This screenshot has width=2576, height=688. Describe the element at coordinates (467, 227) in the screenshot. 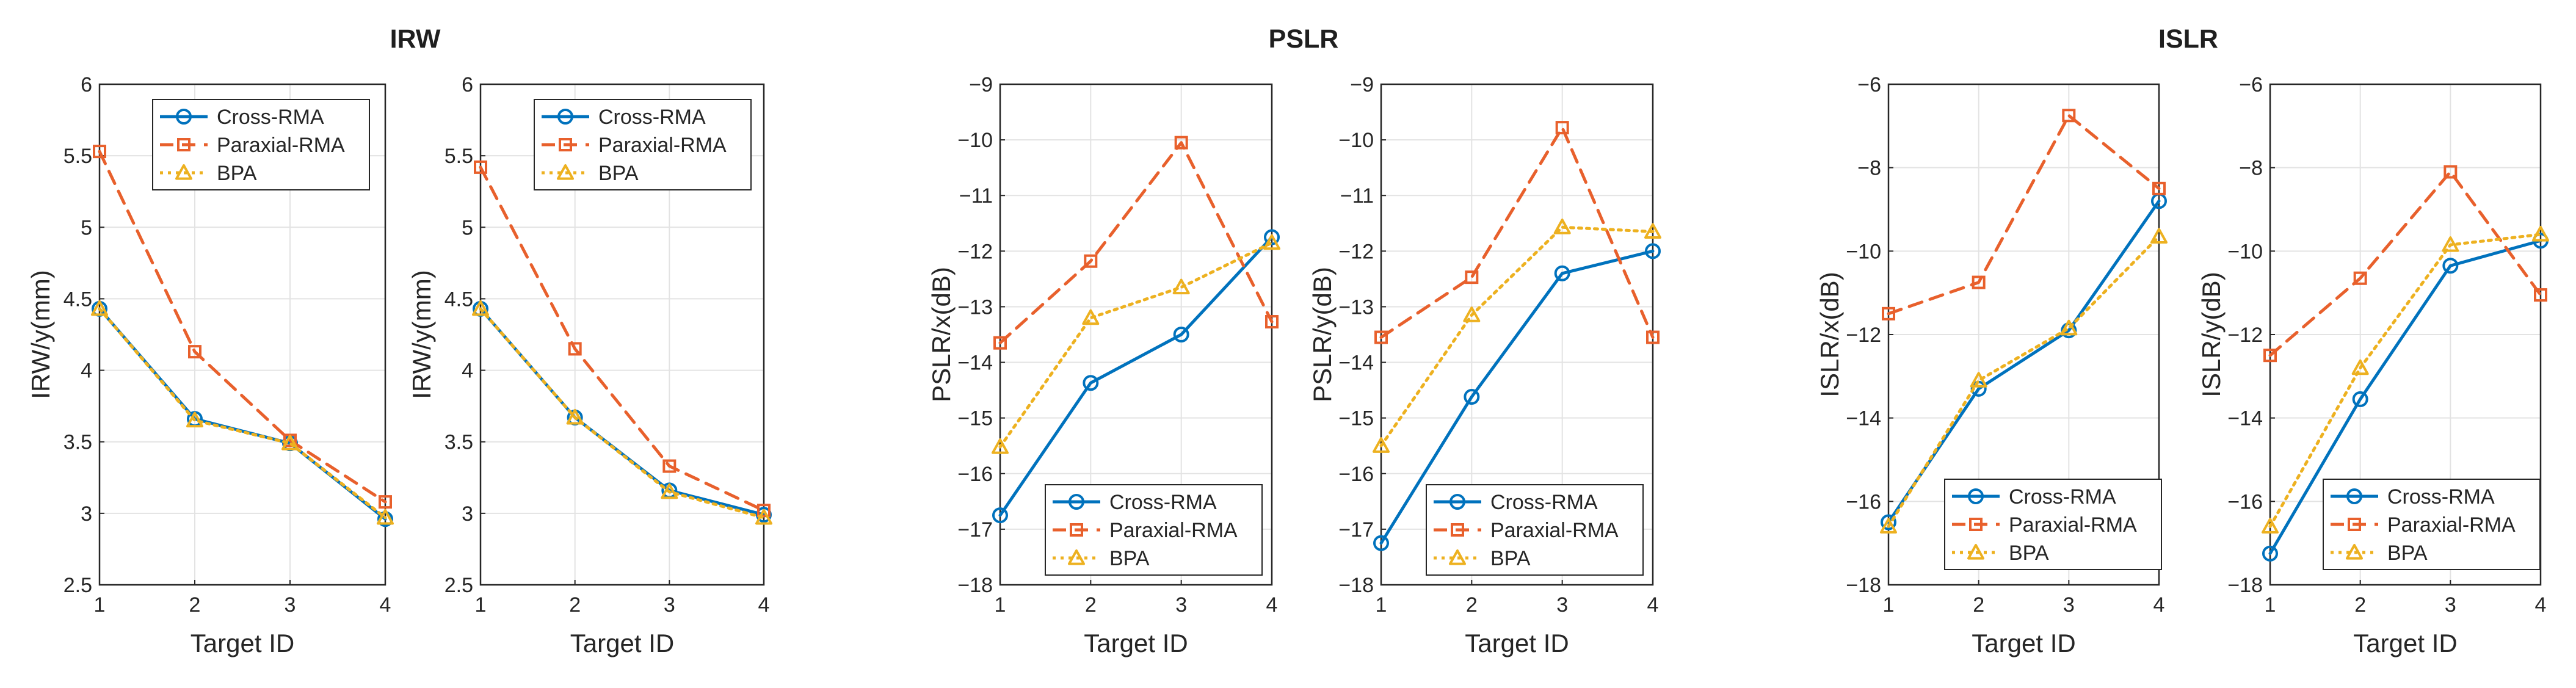

I see `y-tick-label: 5` at that location.